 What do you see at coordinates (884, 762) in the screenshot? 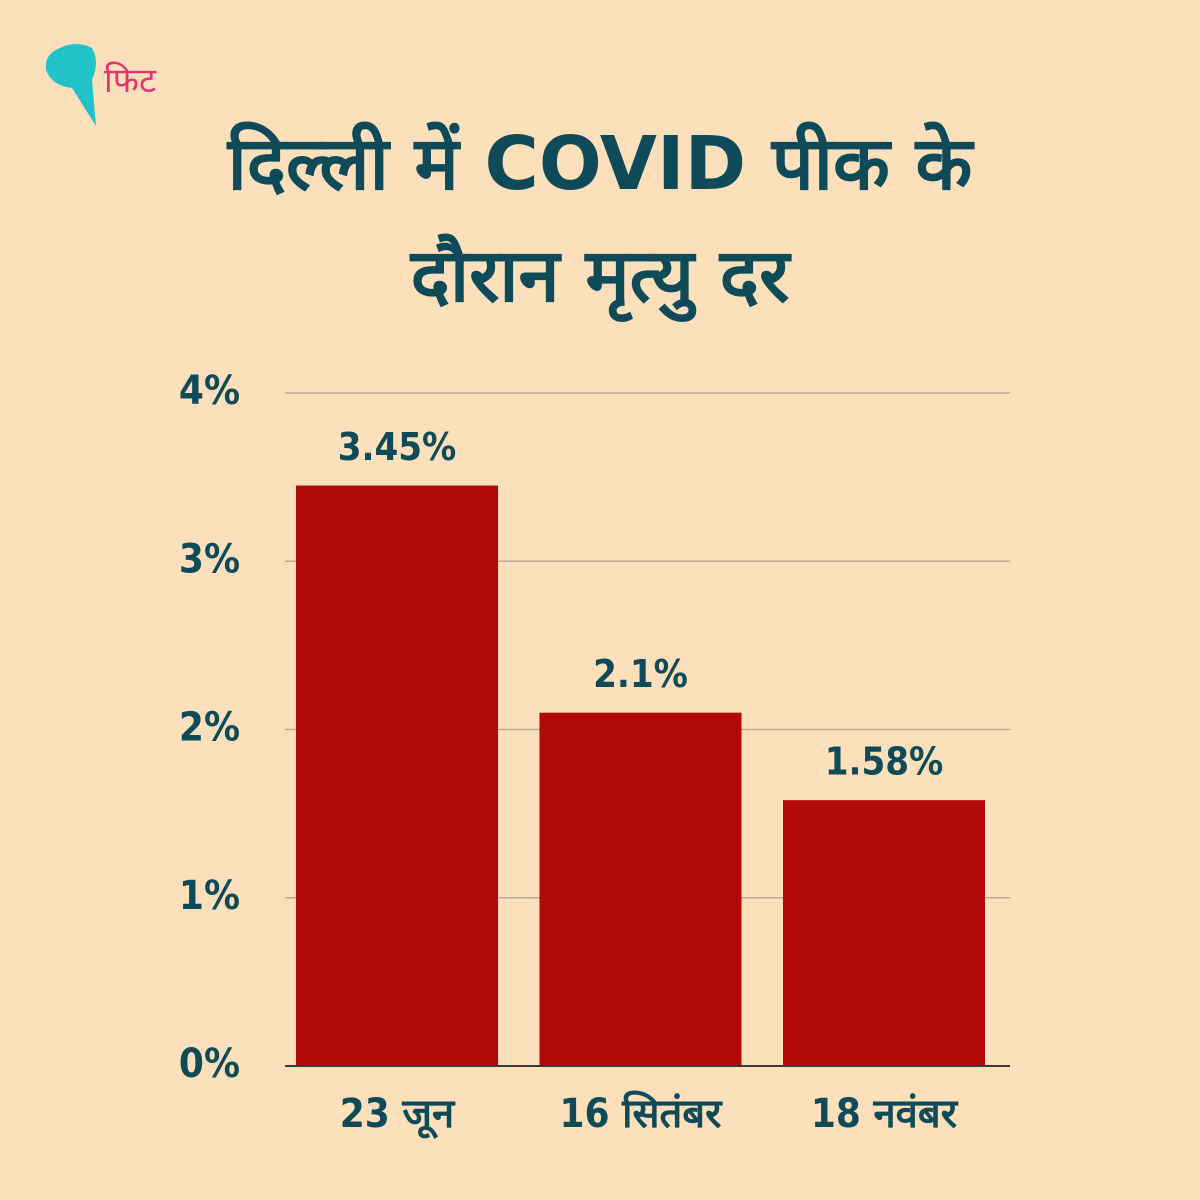
I see `value-label: 1.58%` at bounding box center [884, 762].